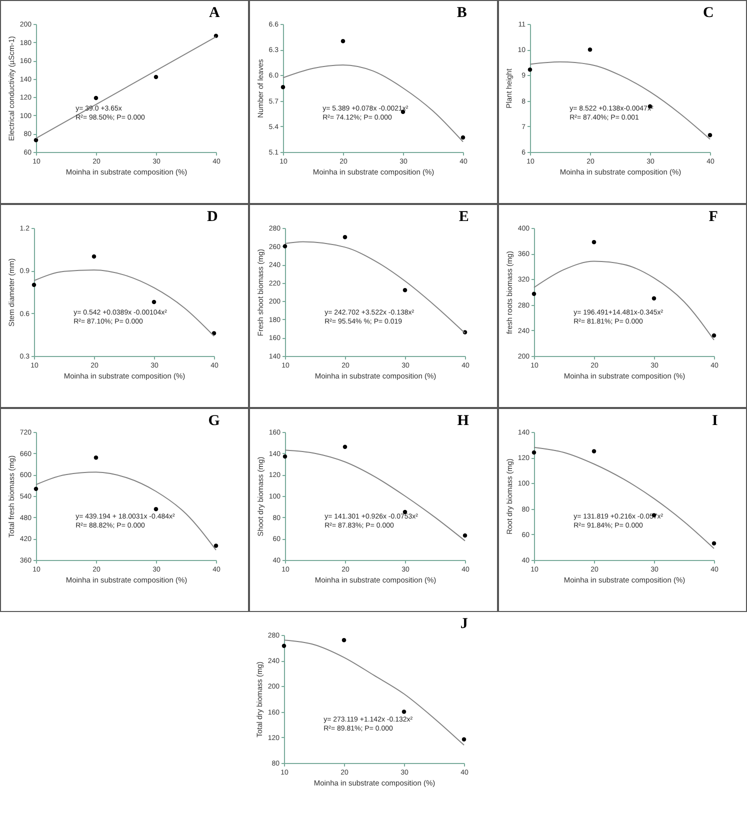  Describe the element at coordinates (214, 421) in the screenshot. I see `chart-title: G` at that location.